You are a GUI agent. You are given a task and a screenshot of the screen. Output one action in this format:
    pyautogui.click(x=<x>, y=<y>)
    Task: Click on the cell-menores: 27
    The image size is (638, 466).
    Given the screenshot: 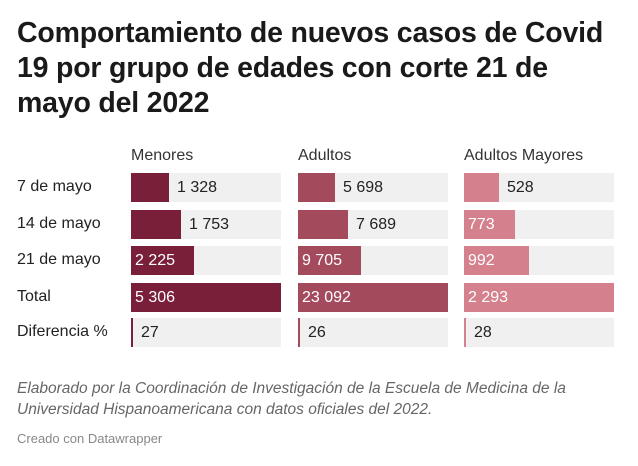 What is the action you would take?
    pyautogui.click(x=206, y=332)
    